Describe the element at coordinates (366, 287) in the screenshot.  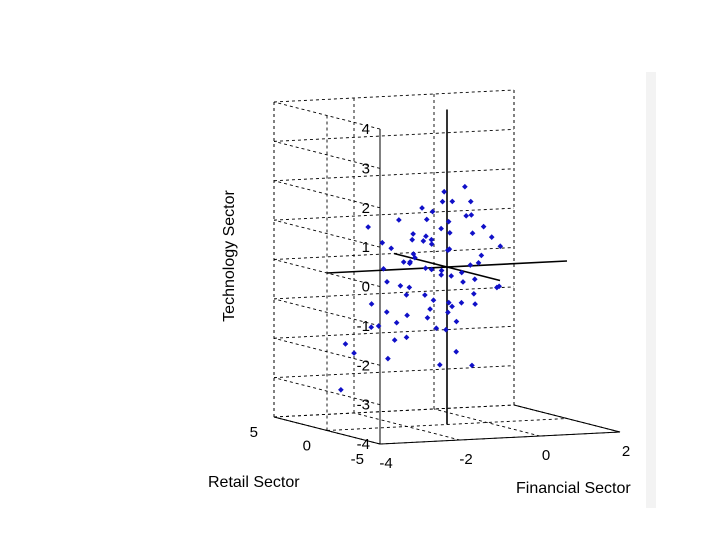
I see `z-tick-label: 0` at that location.